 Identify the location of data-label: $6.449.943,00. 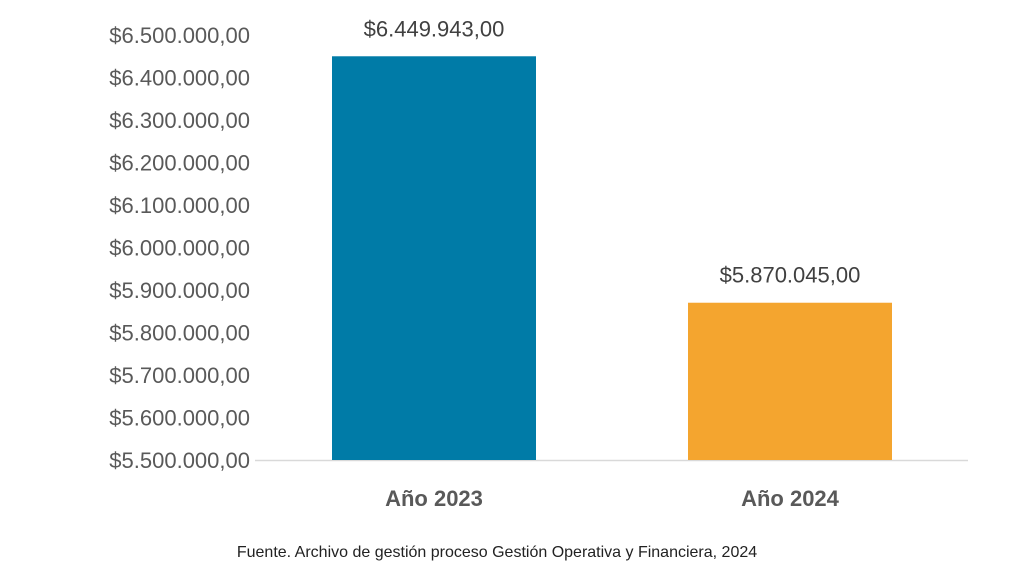
(434, 28).